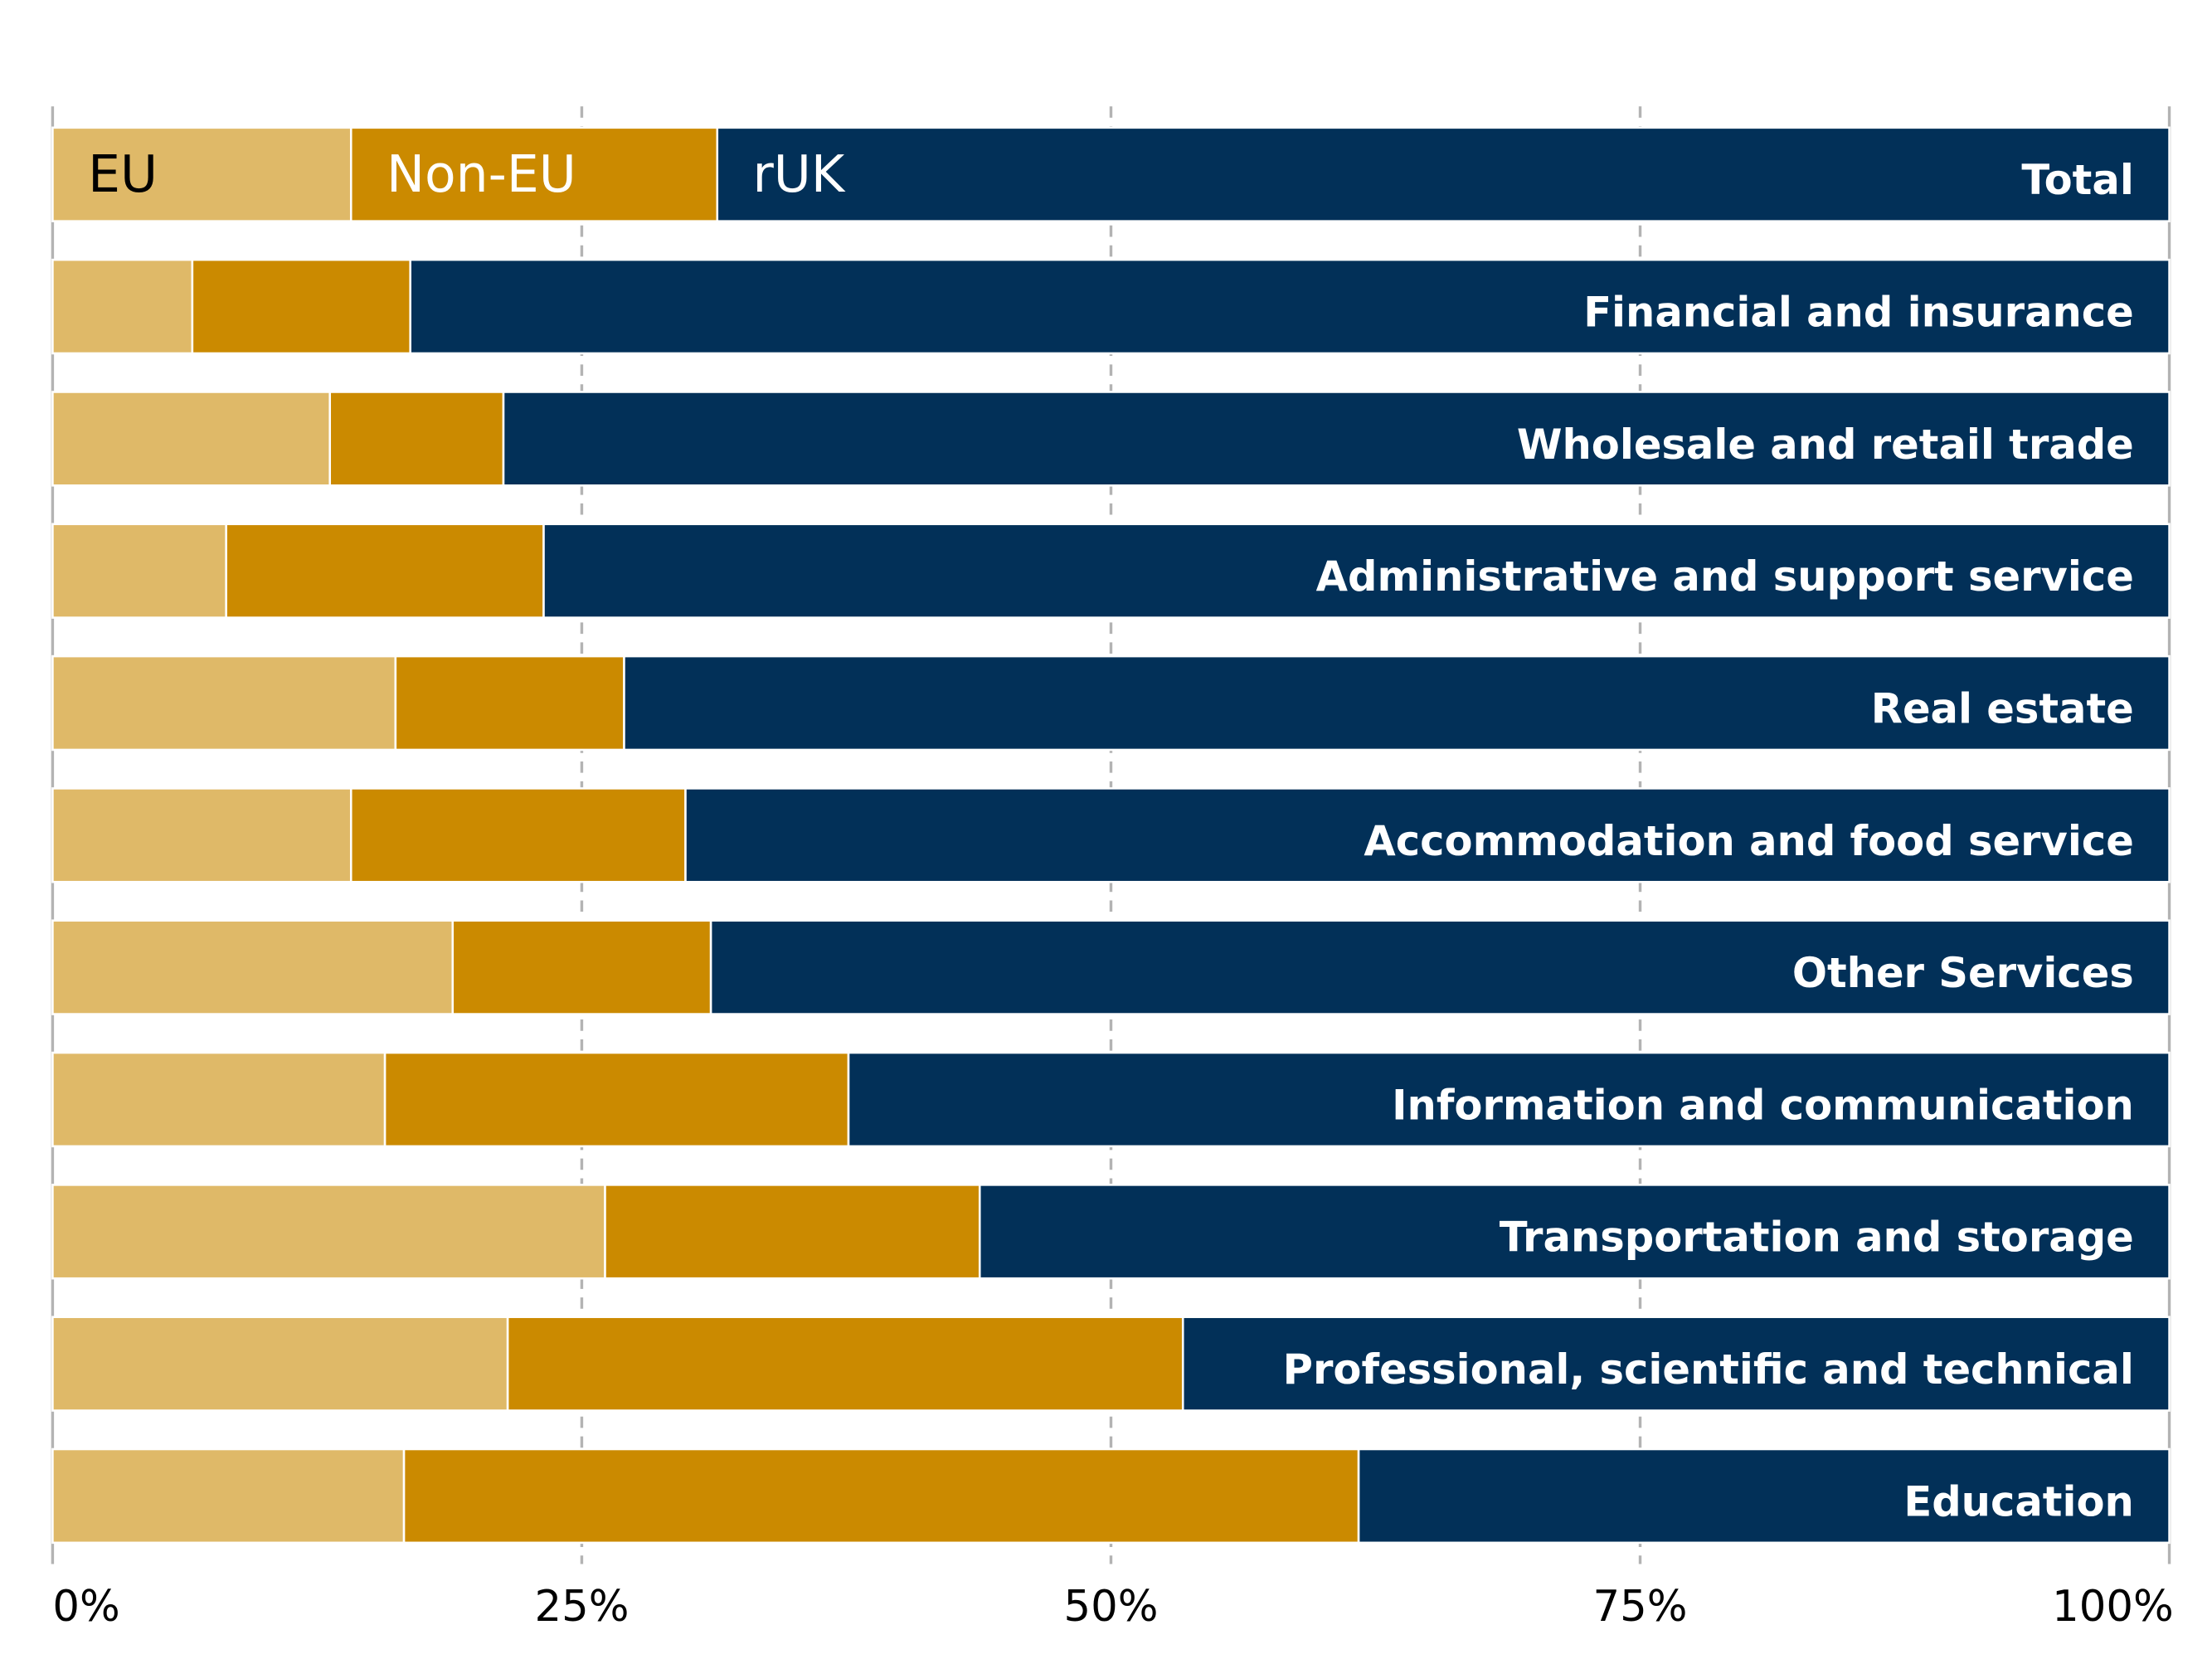 The width and height of the screenshot is (2212, 1659). What do you see at coordinates (799, 174) in the screenshot?
I see `legend-label: rUK` at bounding box center [799, 174].